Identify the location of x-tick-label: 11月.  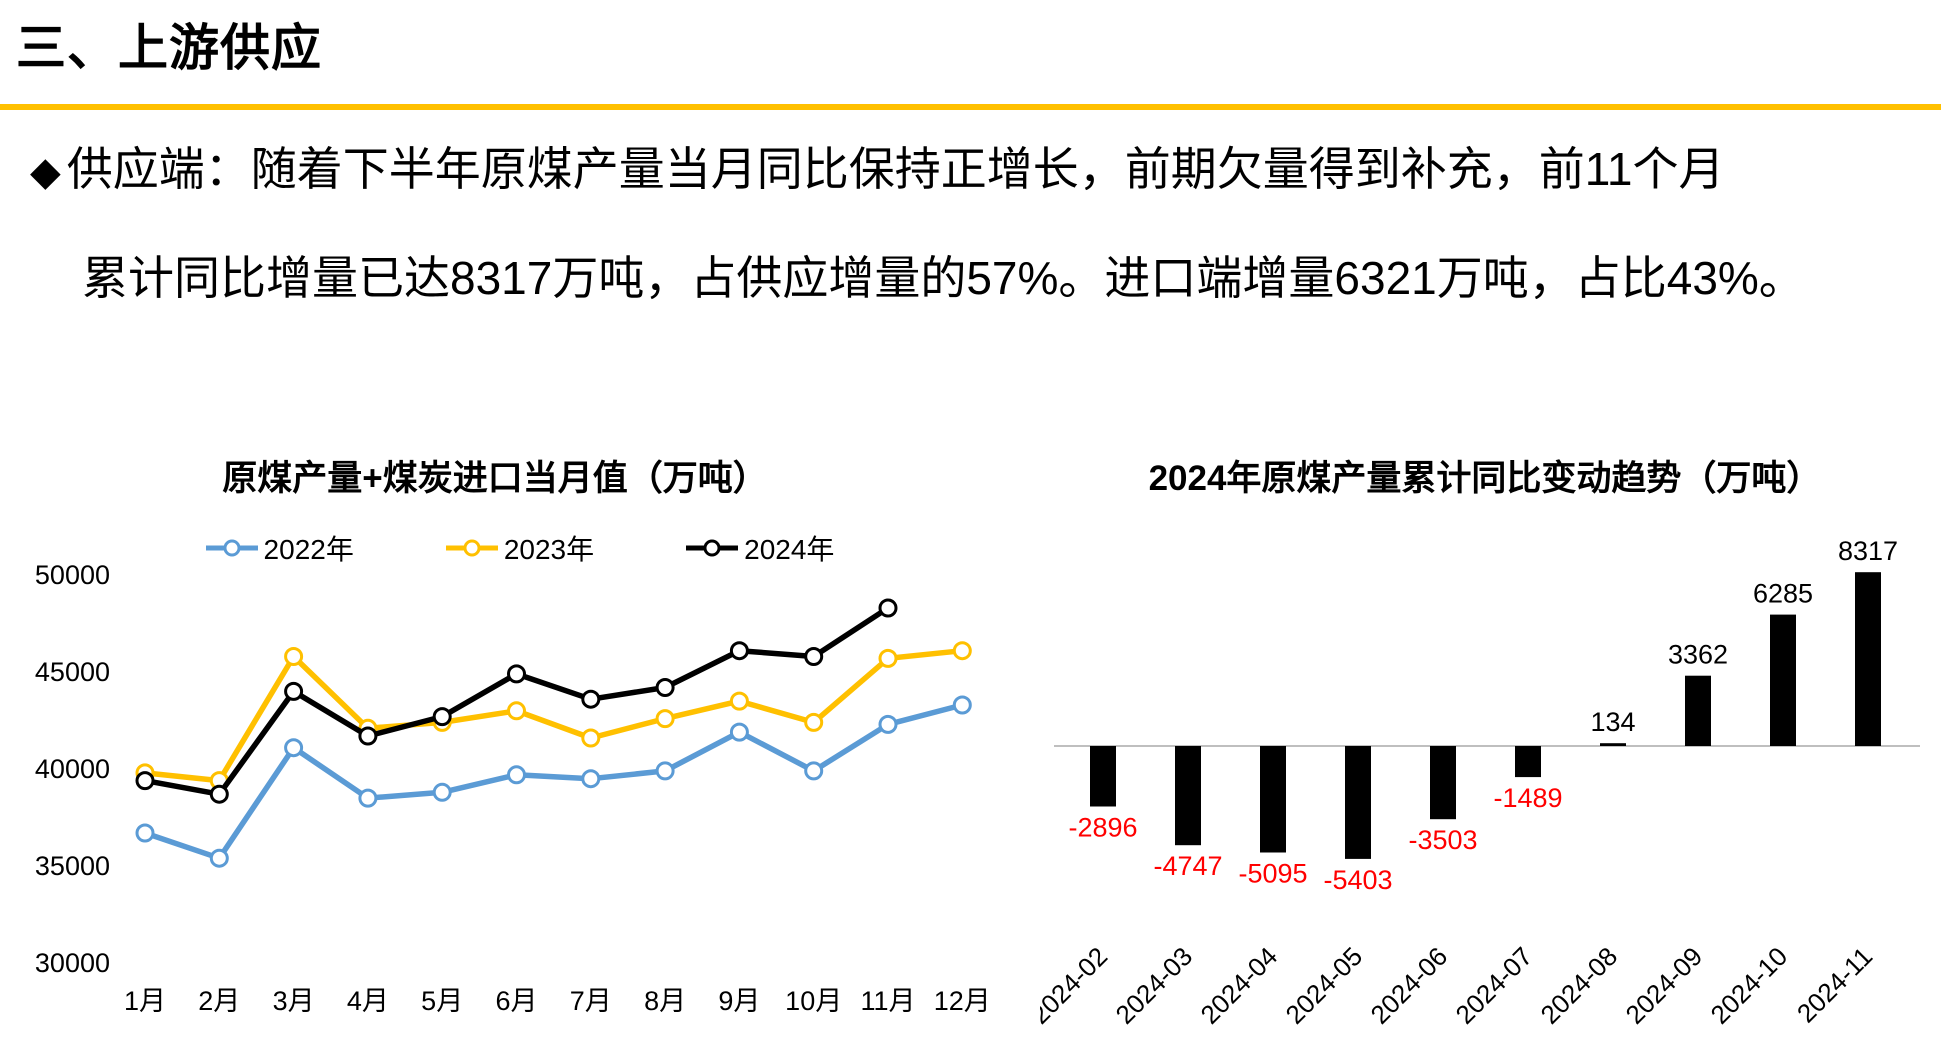
(887, 1001).